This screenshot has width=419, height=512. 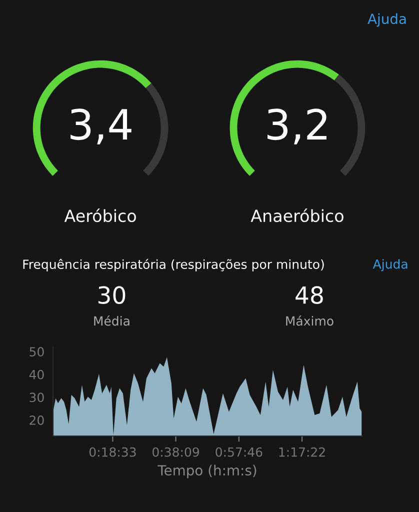 What do you see at coordinates (112, 295) in the screenshot?
I see `text: 30` at bounding box center [112, 295].